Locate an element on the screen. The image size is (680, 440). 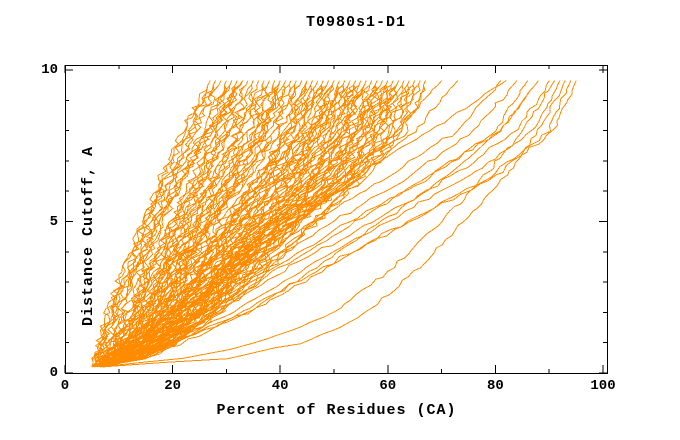
x-tick-label: 20 is located at coordinates (172, 386).